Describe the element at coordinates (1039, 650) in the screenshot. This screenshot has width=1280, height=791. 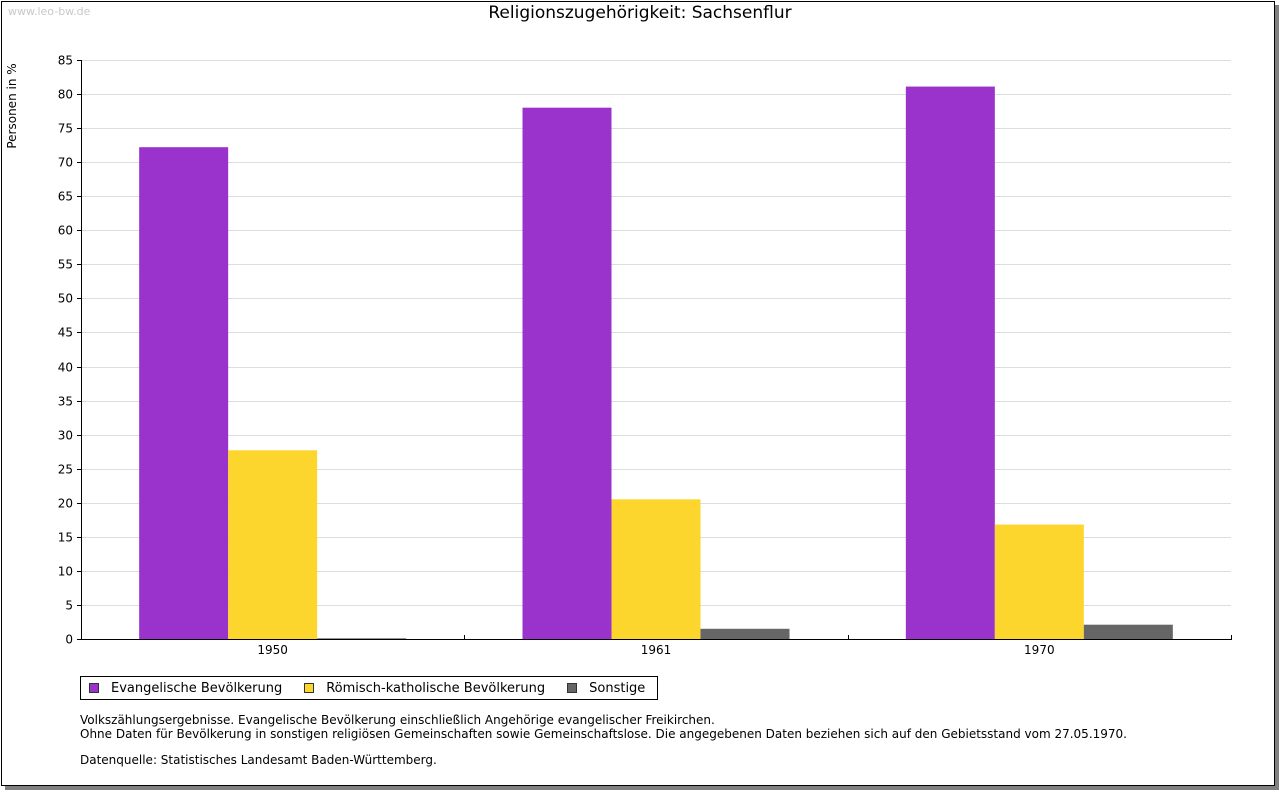
I see `x-tick-label: 1970` at that location.